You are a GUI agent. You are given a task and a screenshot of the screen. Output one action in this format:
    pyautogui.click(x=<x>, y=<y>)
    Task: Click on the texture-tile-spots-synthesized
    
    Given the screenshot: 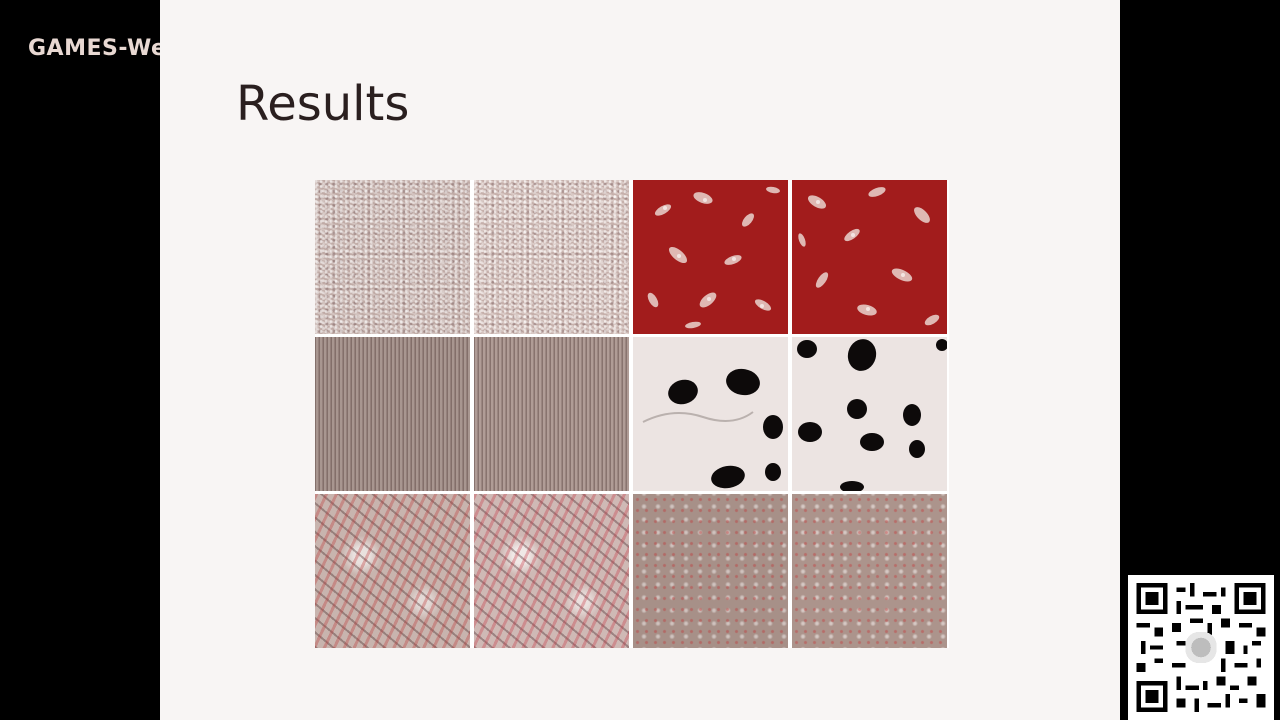 What is the action you would take?
    pyautogui.click(x=869, y=414)
    